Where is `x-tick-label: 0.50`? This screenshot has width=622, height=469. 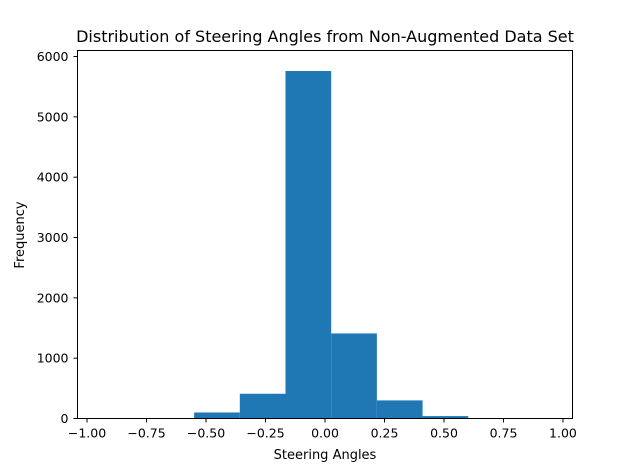
x-tick-label: 0.50 is located at coordinates (444, 433).